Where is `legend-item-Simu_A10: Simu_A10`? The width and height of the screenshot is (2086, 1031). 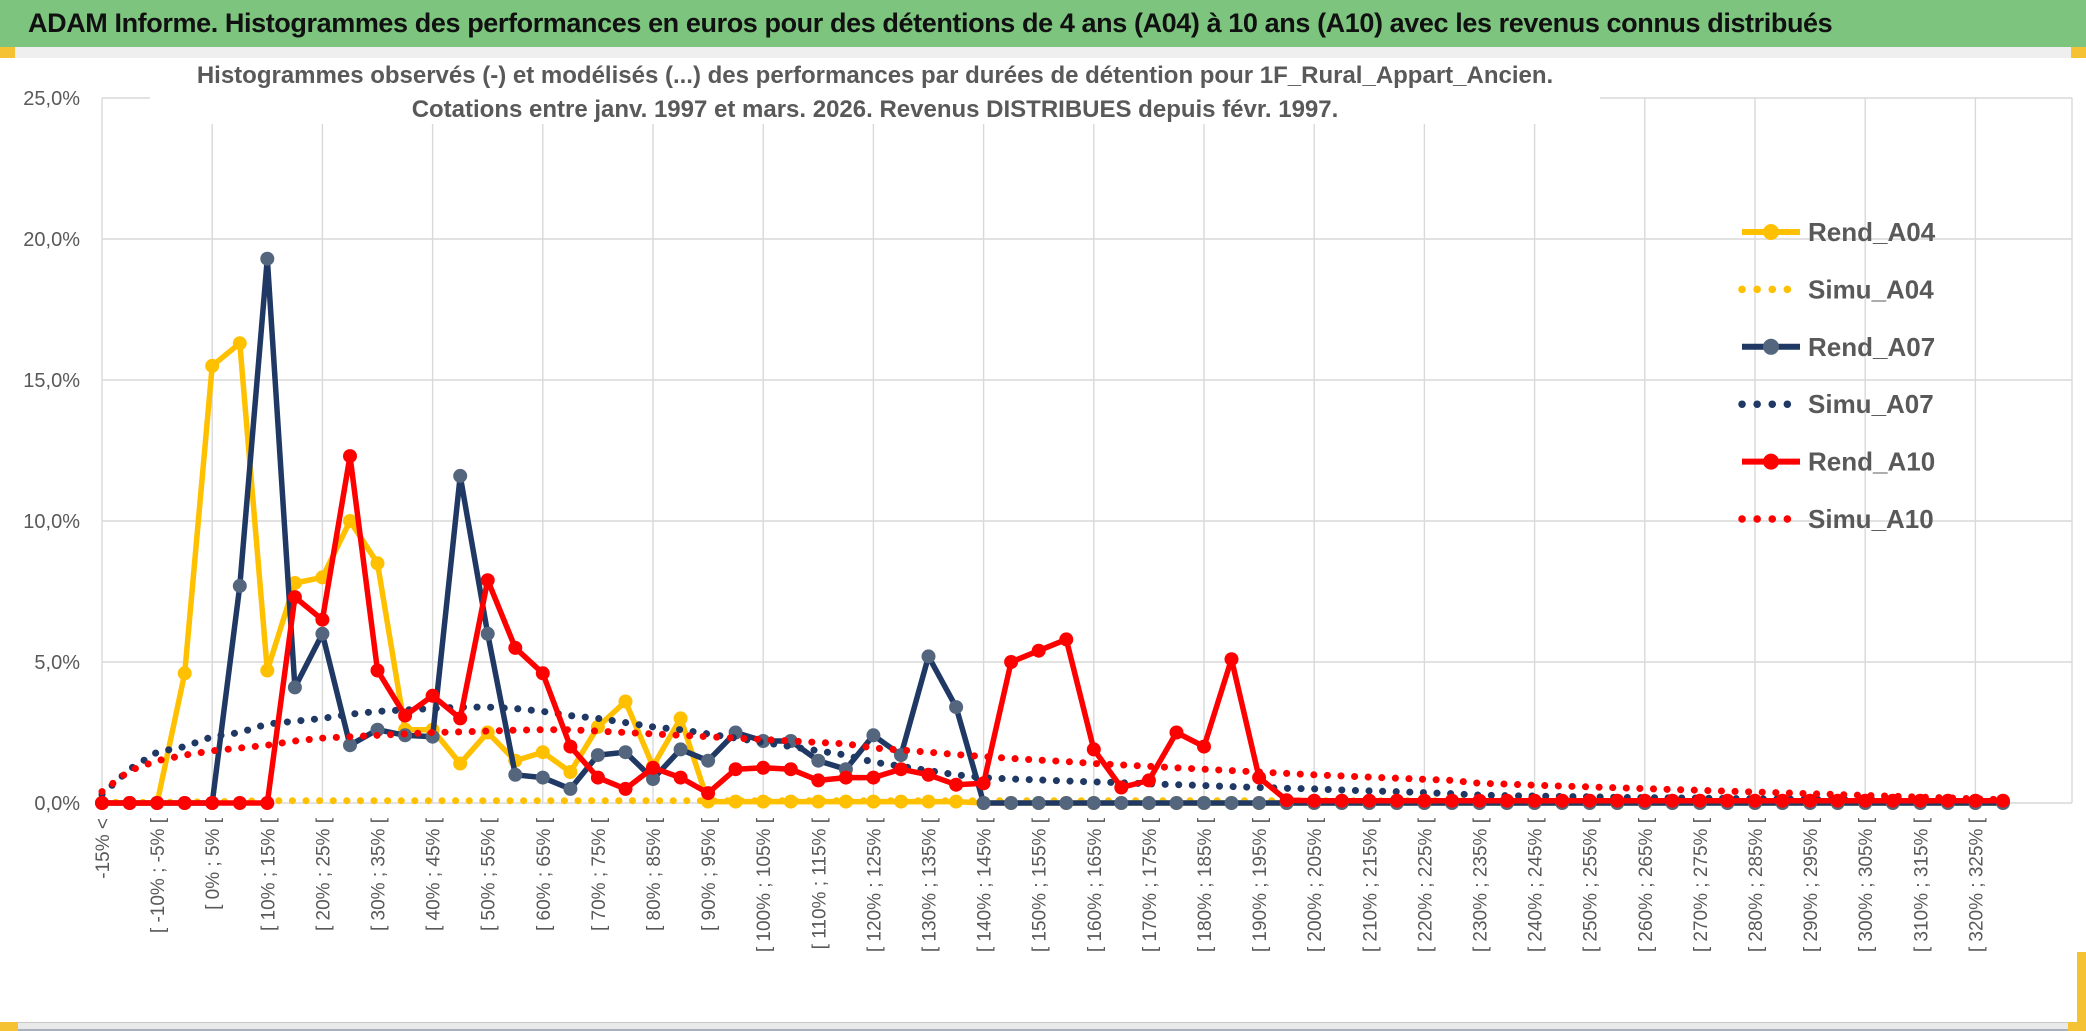
legend-item-Simu_A10: Simu_A10 is located at coordinates (1836, 519).